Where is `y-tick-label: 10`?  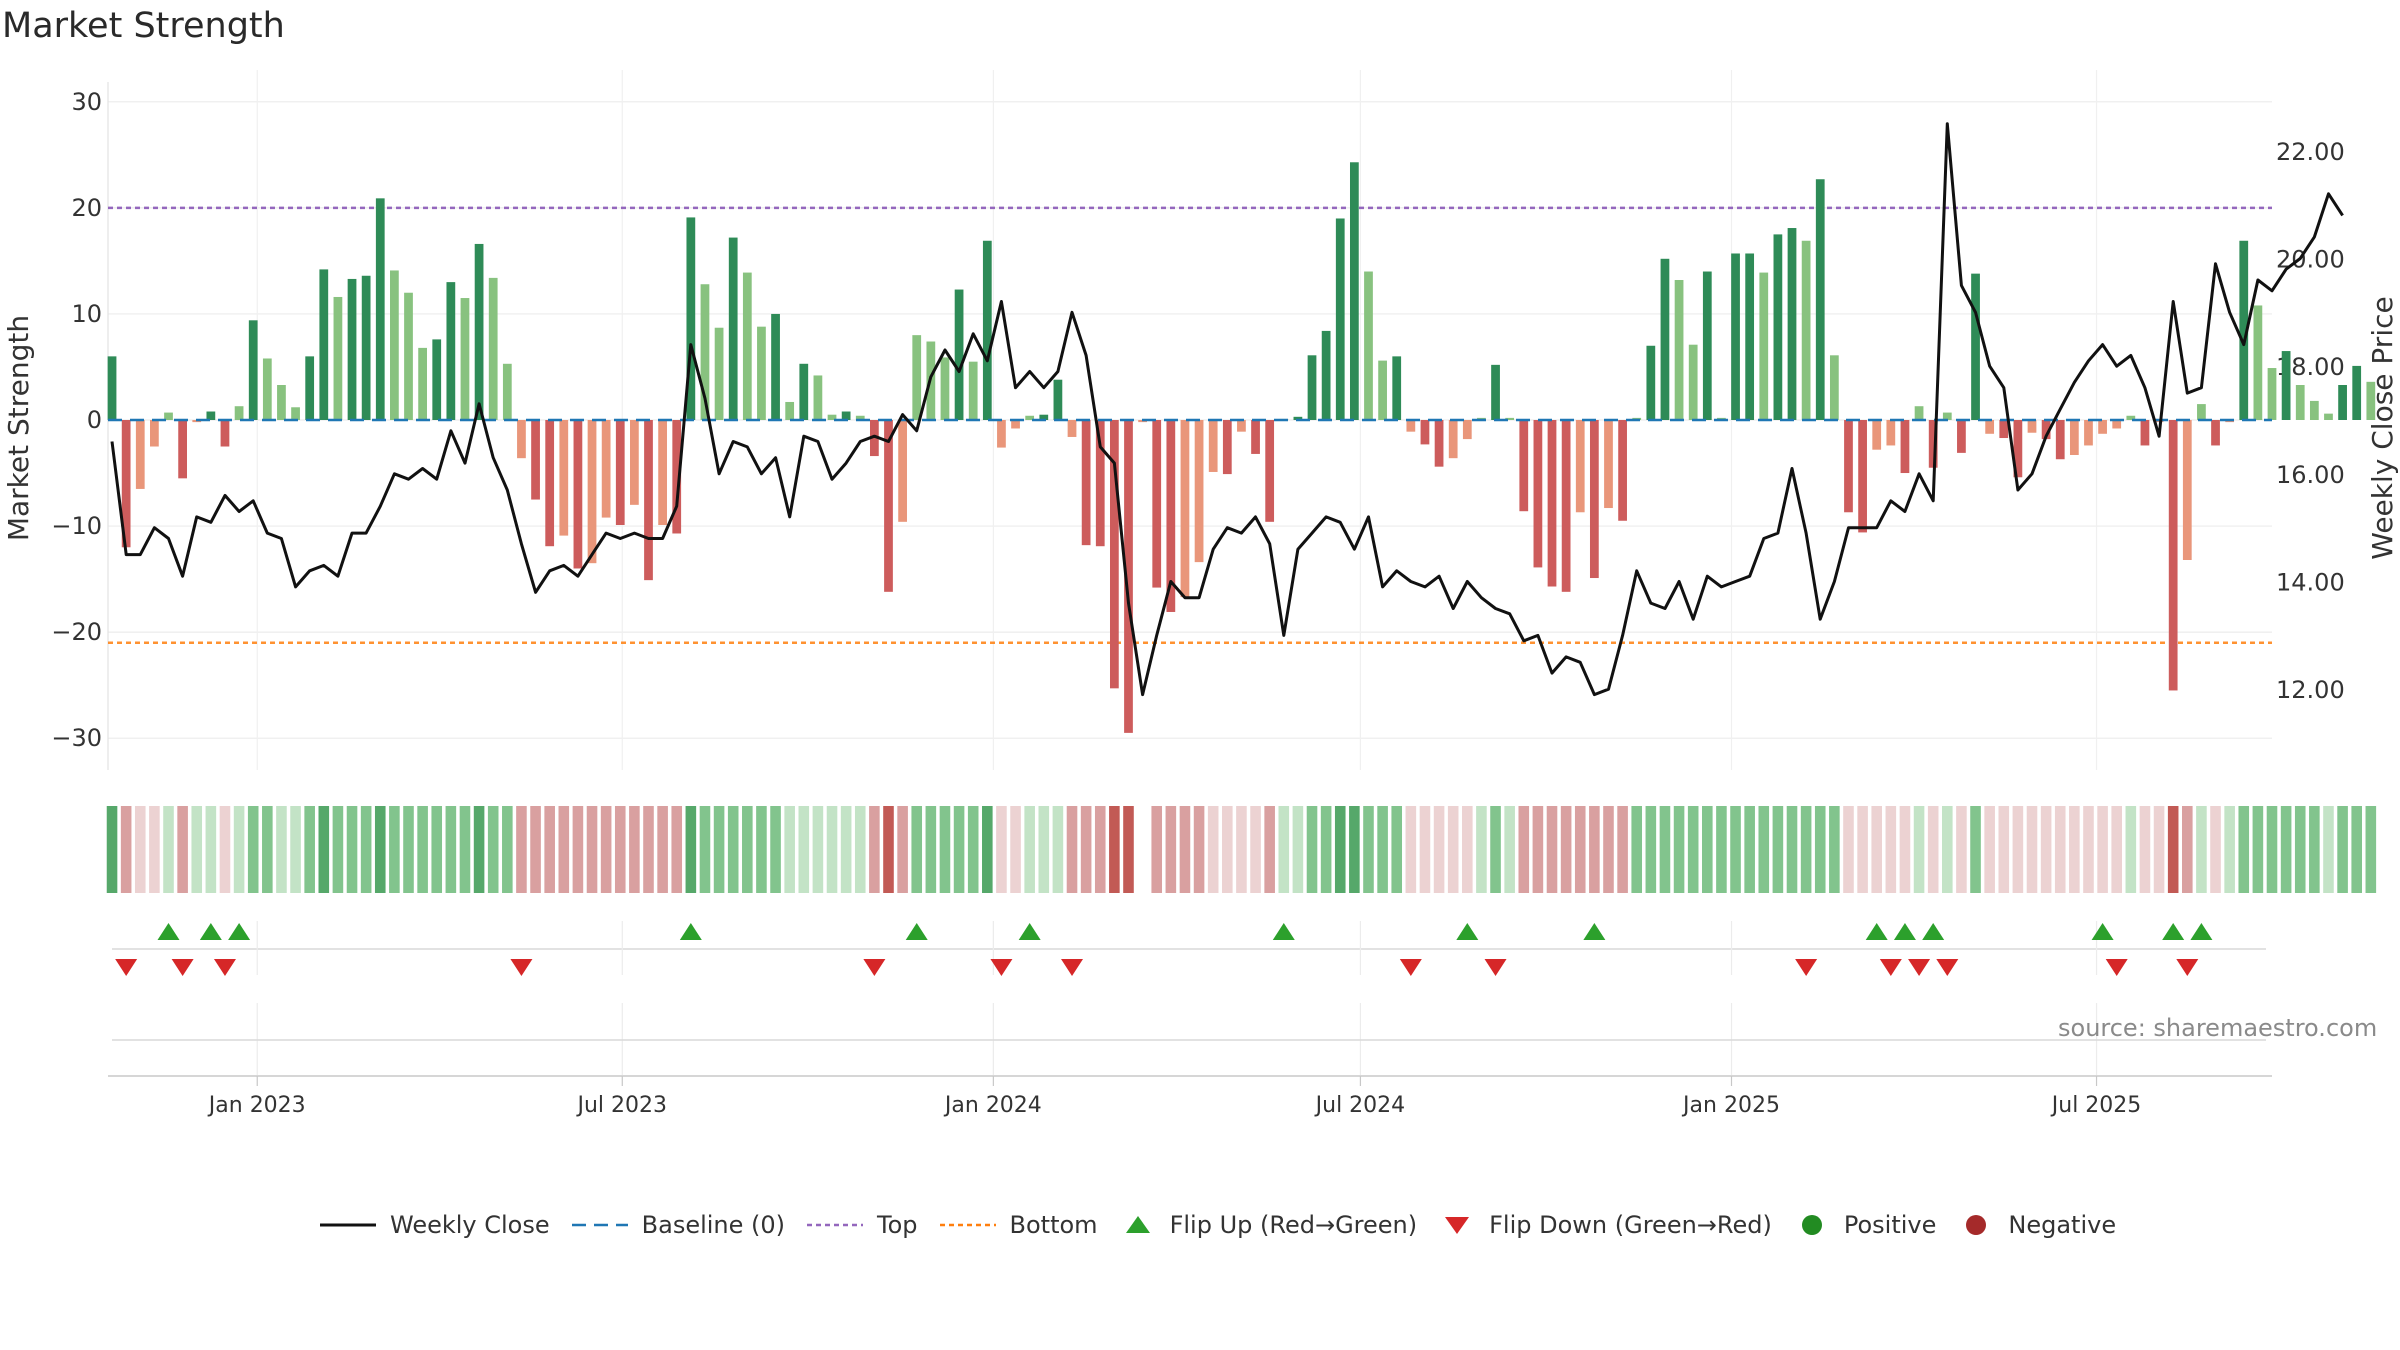
y-tick-label: 10 is located at coordinates (86, 314).